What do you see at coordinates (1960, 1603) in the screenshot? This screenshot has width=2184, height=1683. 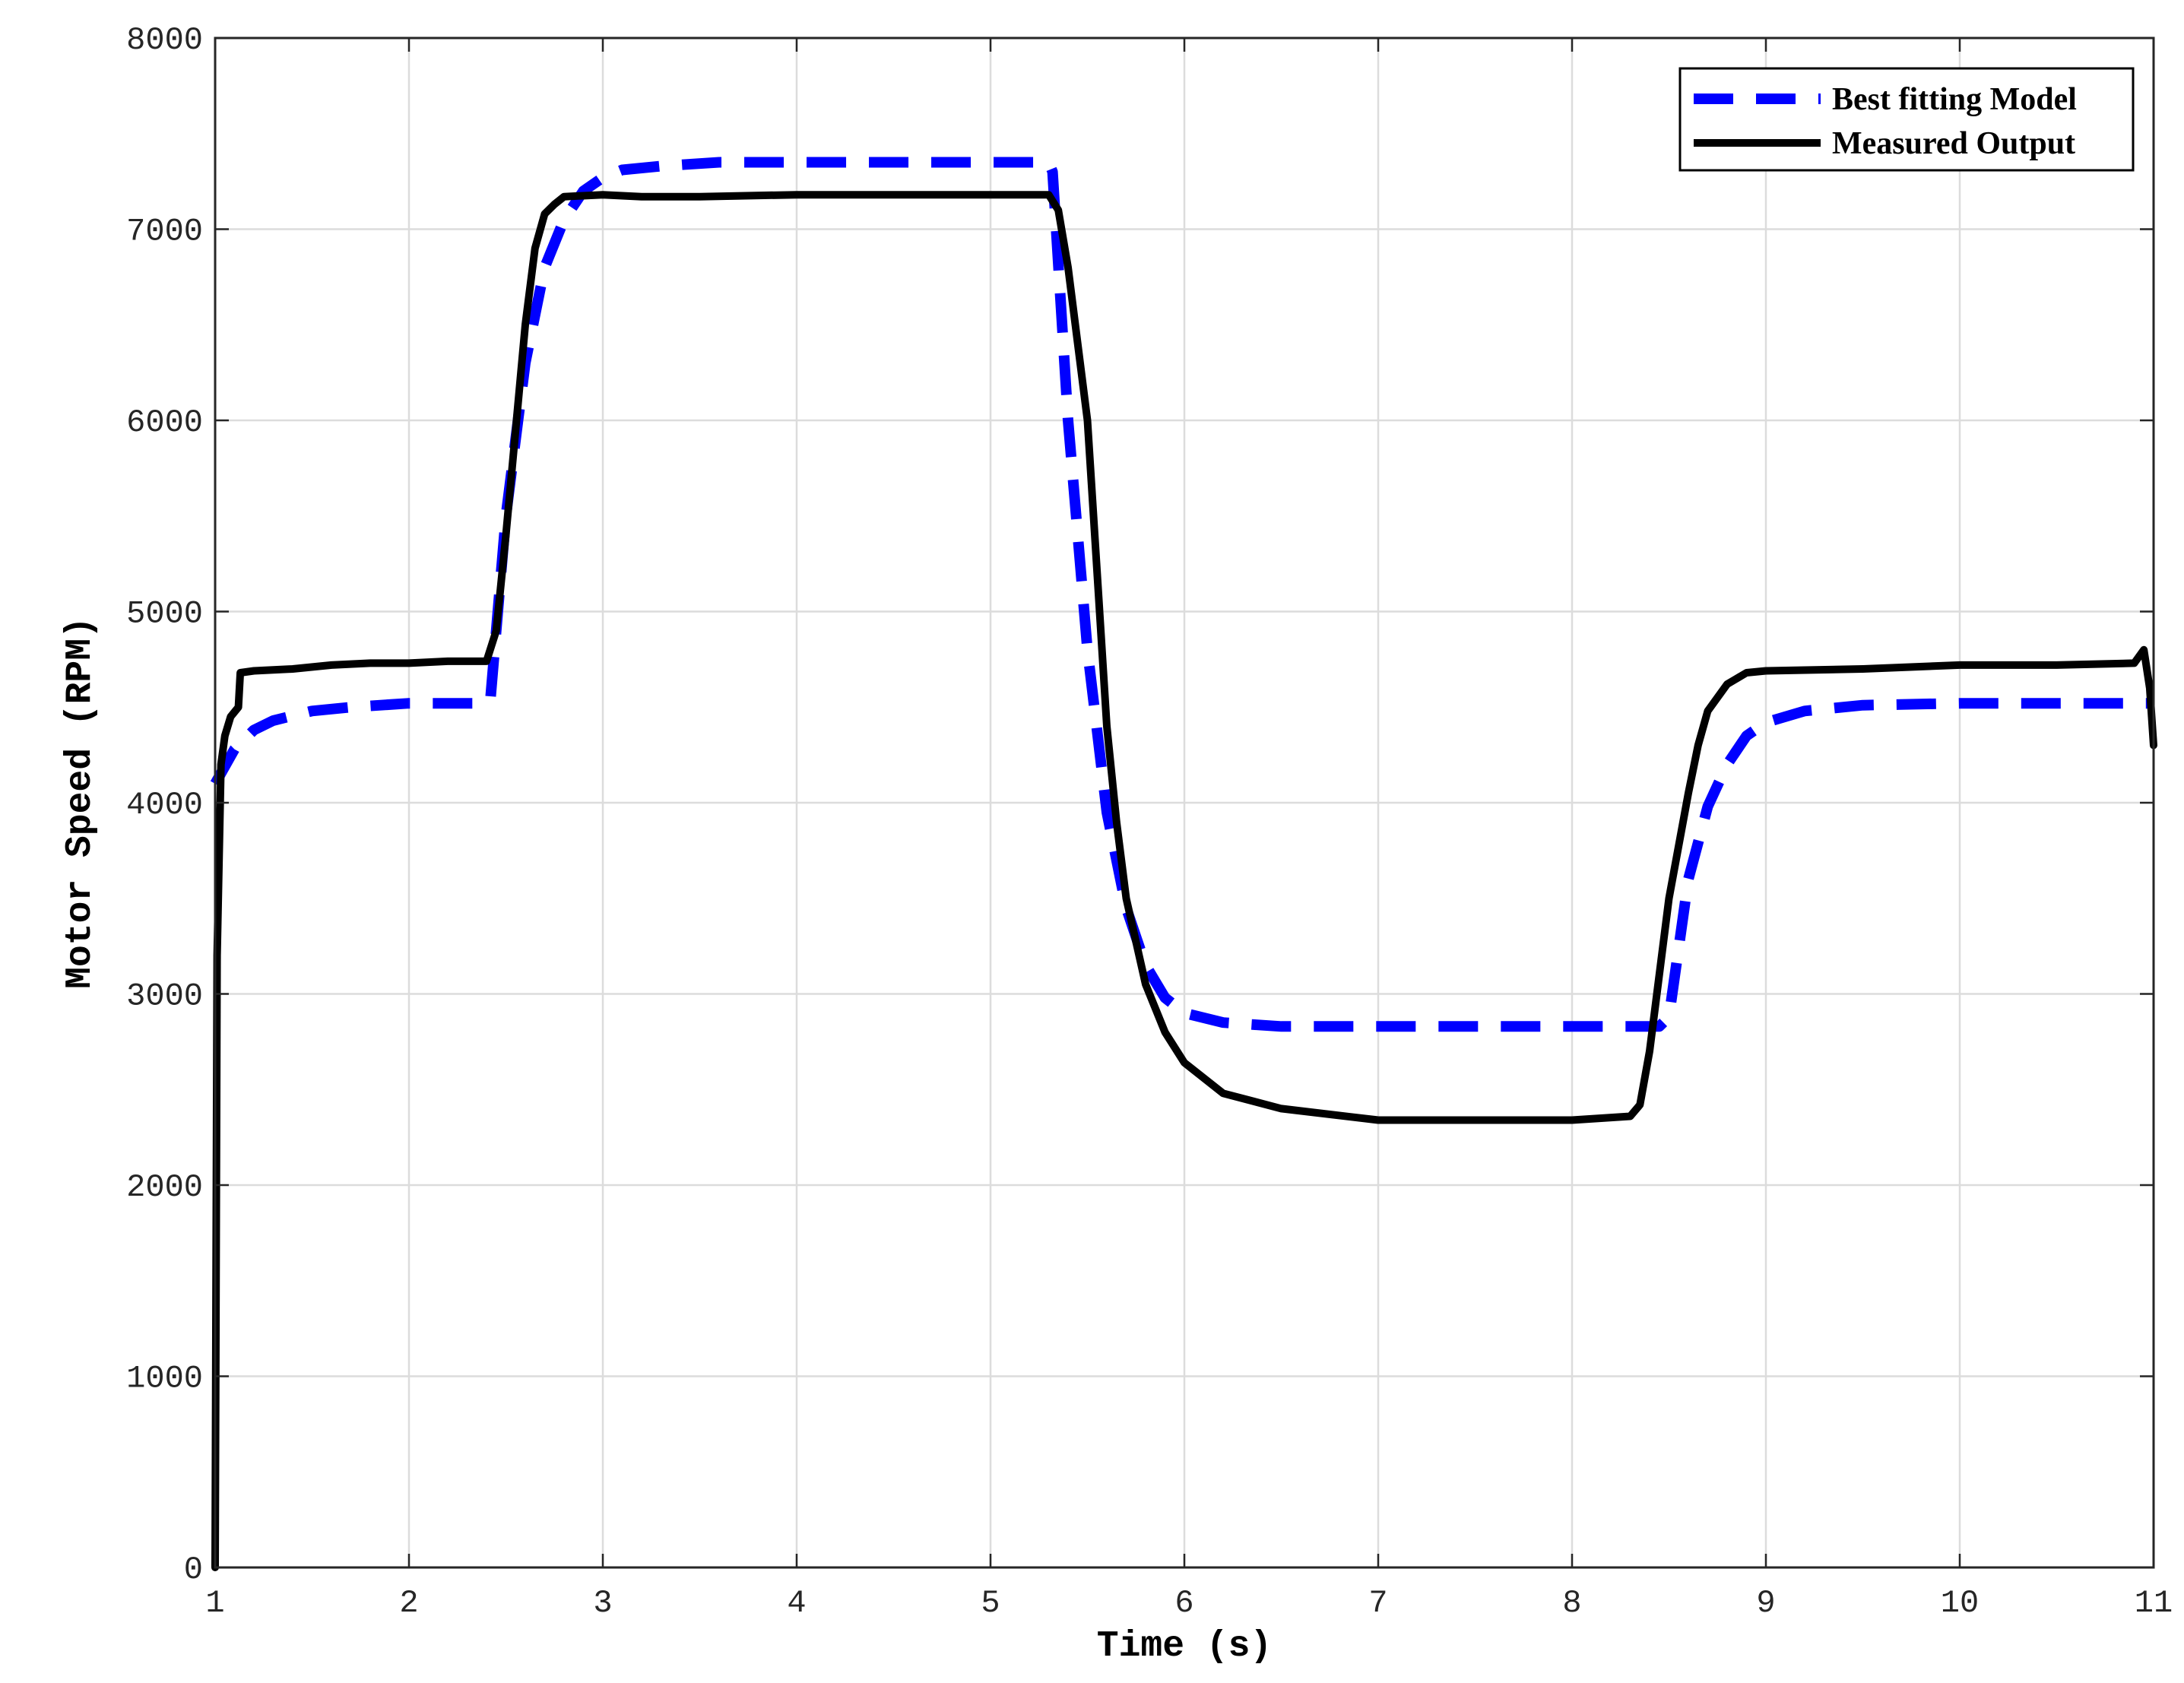 I see `x-tick-label: 10` at bounding box center [1960, 1603].